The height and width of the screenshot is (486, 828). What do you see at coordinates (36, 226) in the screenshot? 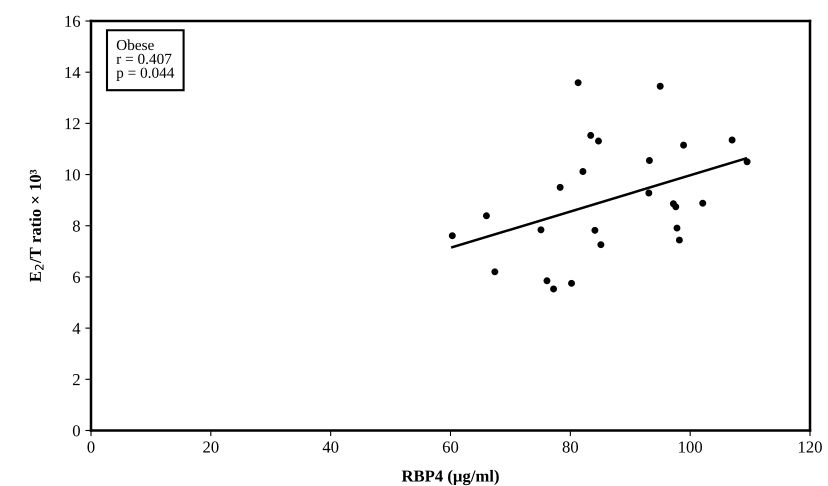
I see `y-axis-title: E$_{2}$/T ratio × 10³` at bounding box center [36, 226].